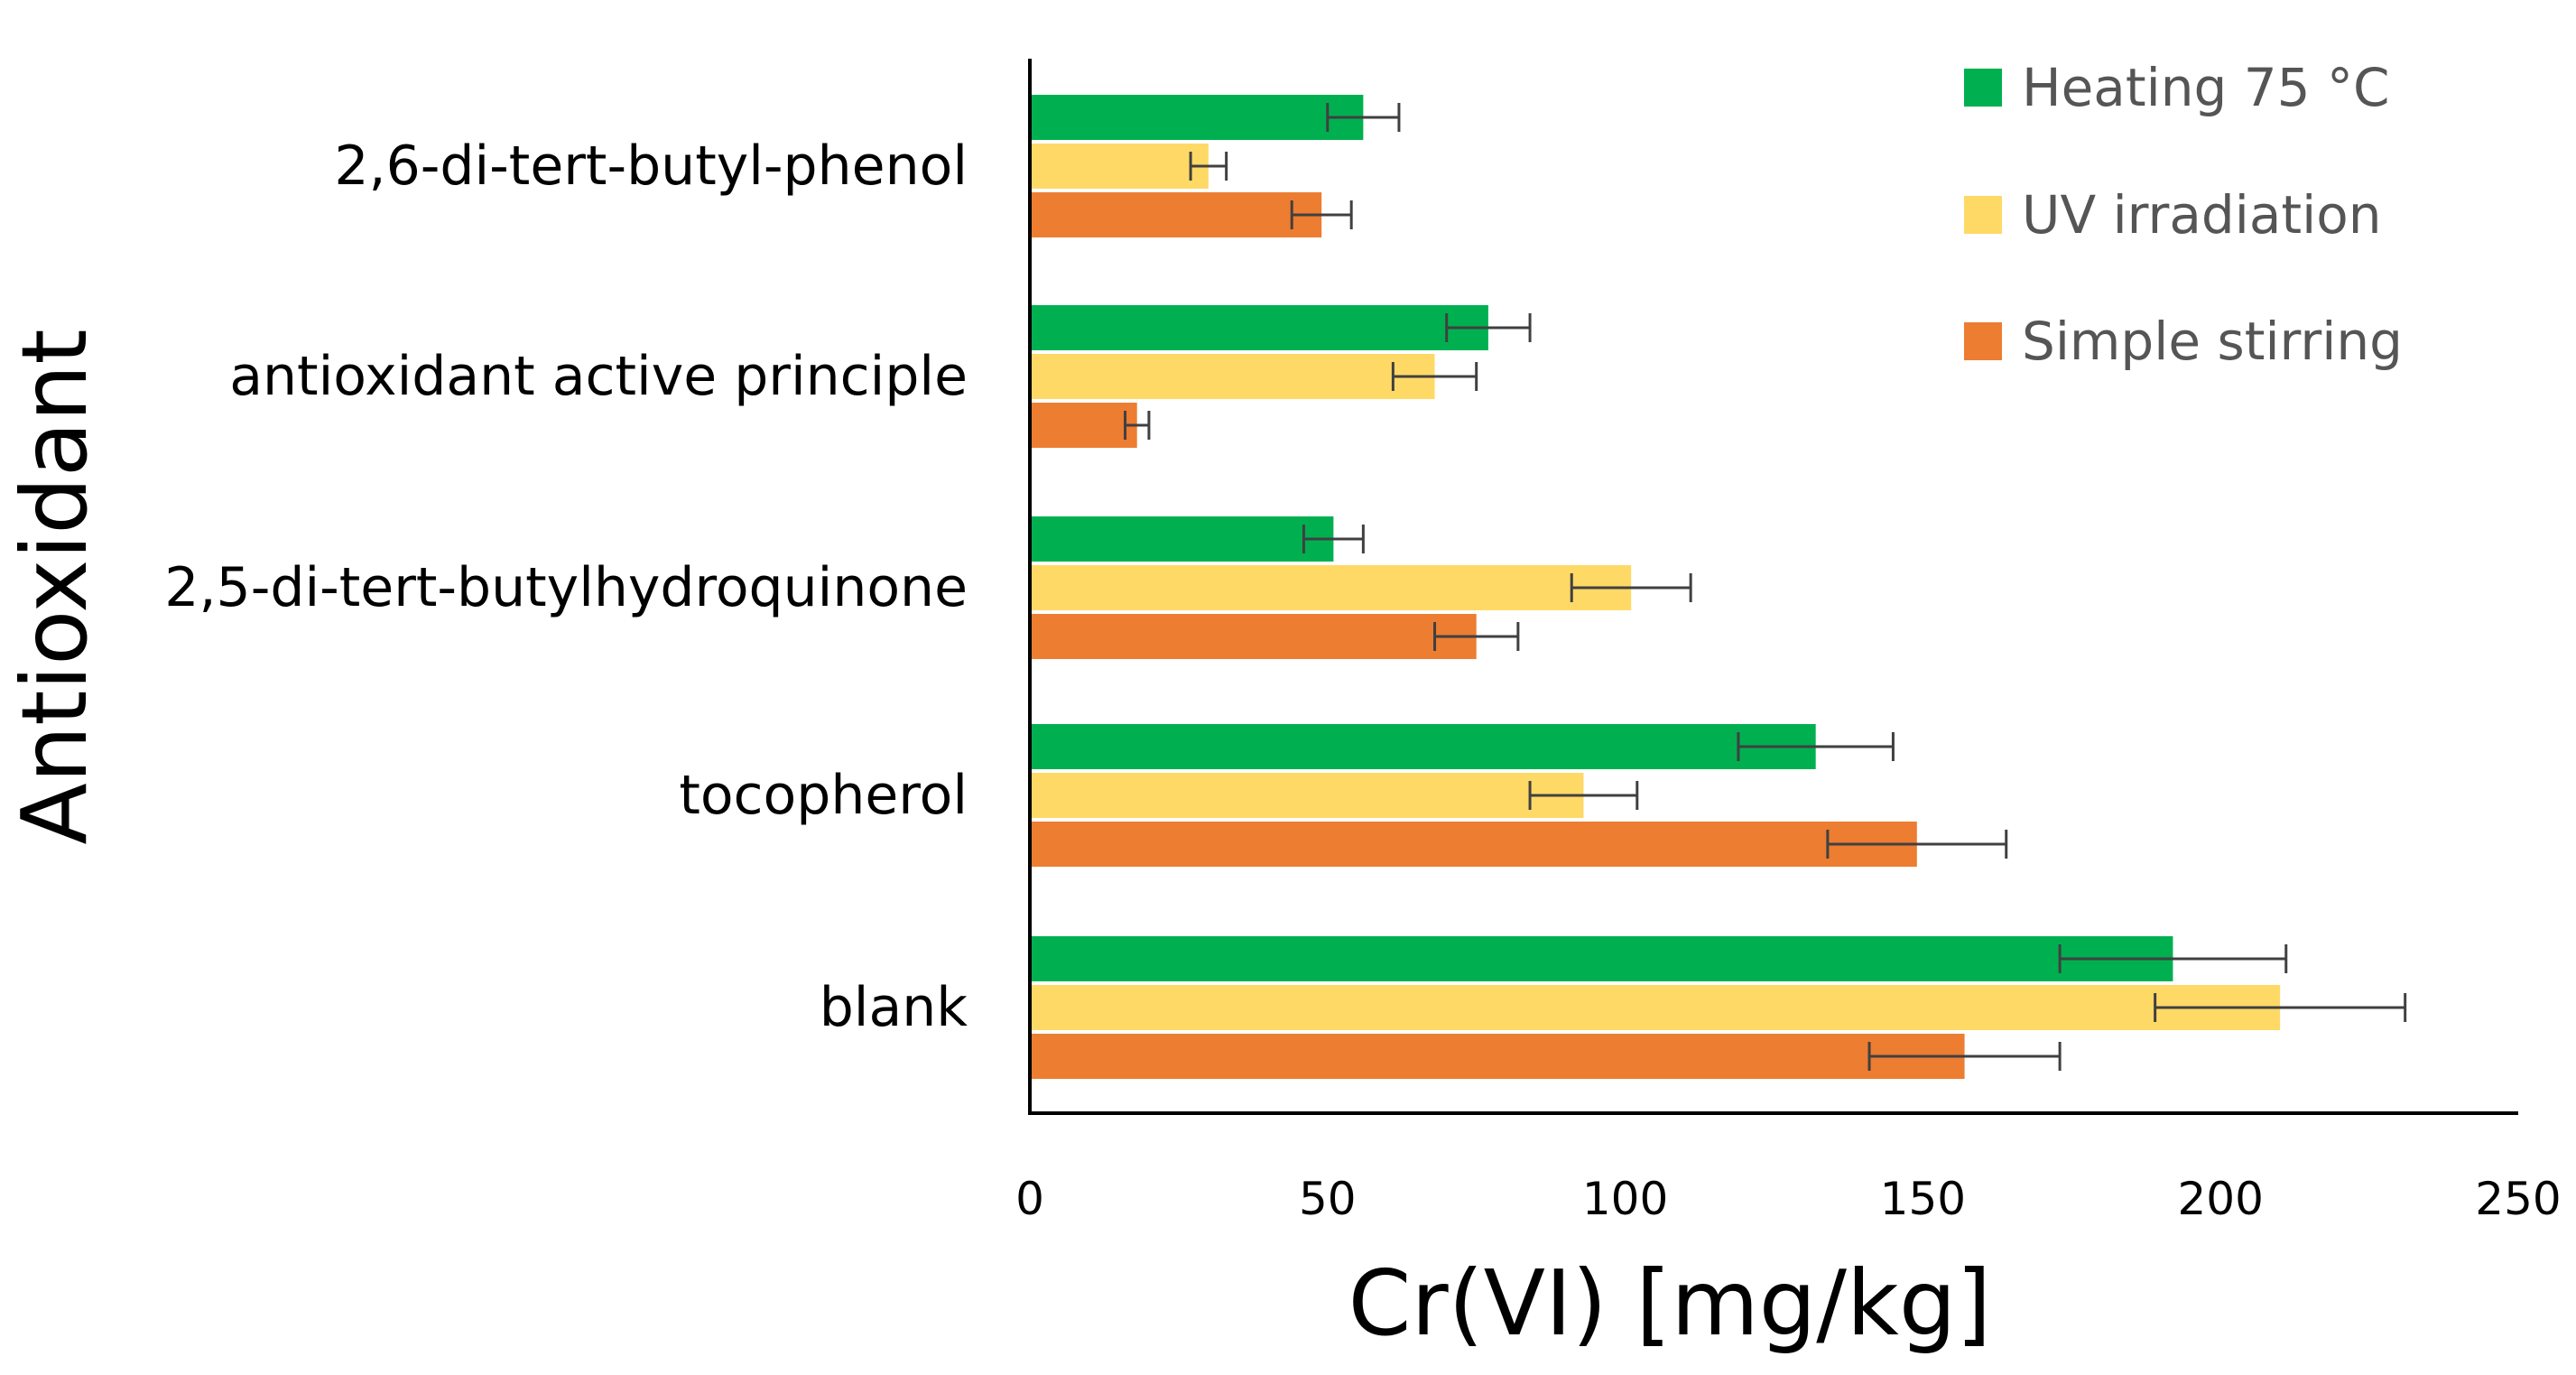 The height and width of the screenshot is (1375, 2576). I want to click on x-tick-label: 100, so click(1625, 1199).